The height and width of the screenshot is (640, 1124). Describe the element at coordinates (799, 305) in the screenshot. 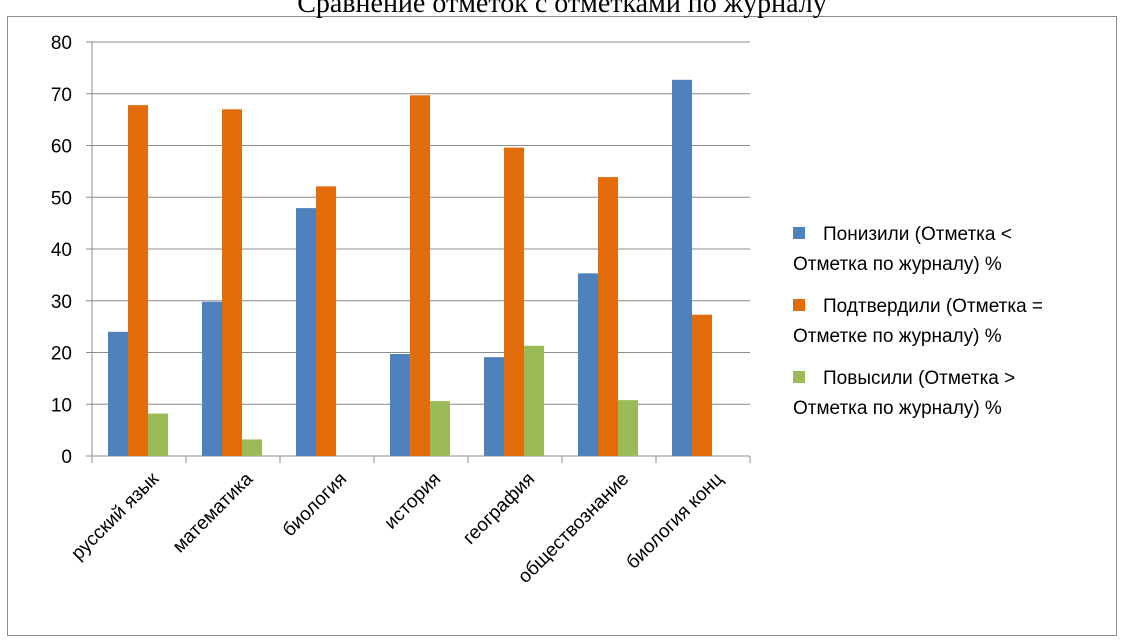

I see `legend-swatch-confirmed` at that location.